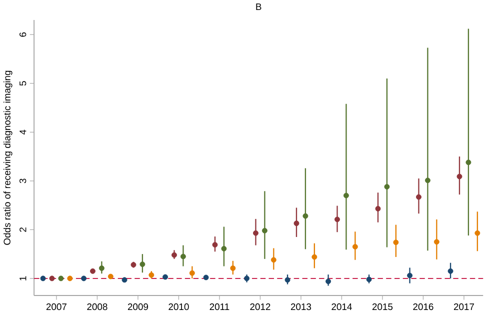 The image size is (501, 314). I want to click on x-tick-label: 2016, so click(423, 307).